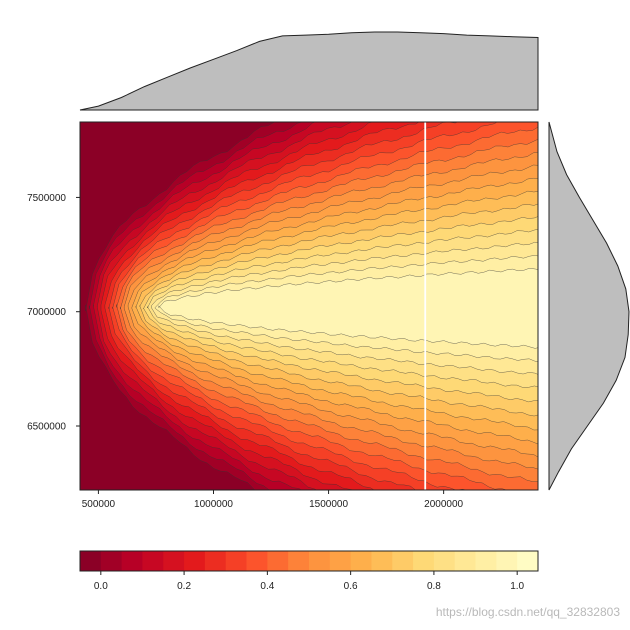 The height and width of the screenshot is (630, 630). What do you see at coordinates (351, 586) in the screenshot?
I see `colorbar-tick-label: 0.6` at bounding box center [351, 586].